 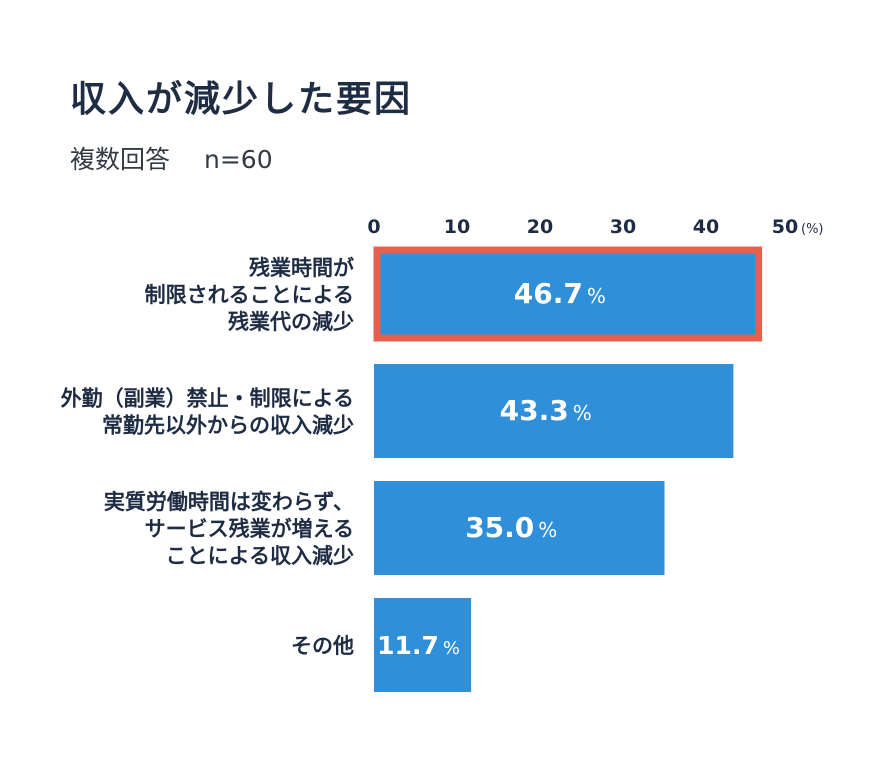 I want to click on category-label: 残業代の減少, so click(x=291, y=322).